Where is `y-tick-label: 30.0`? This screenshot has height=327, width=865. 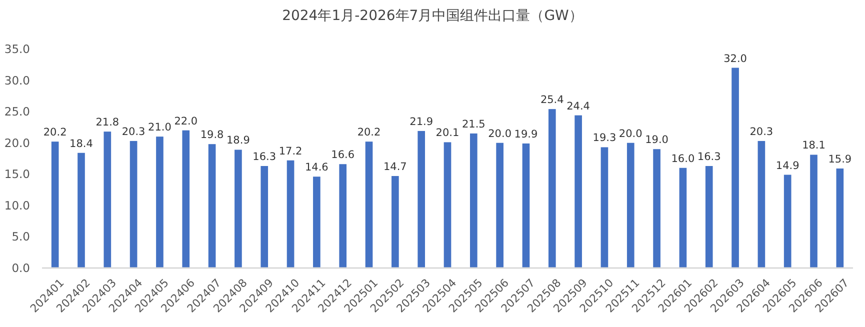
y-tick-label: 30.0 is located at coordinates (17, 80).